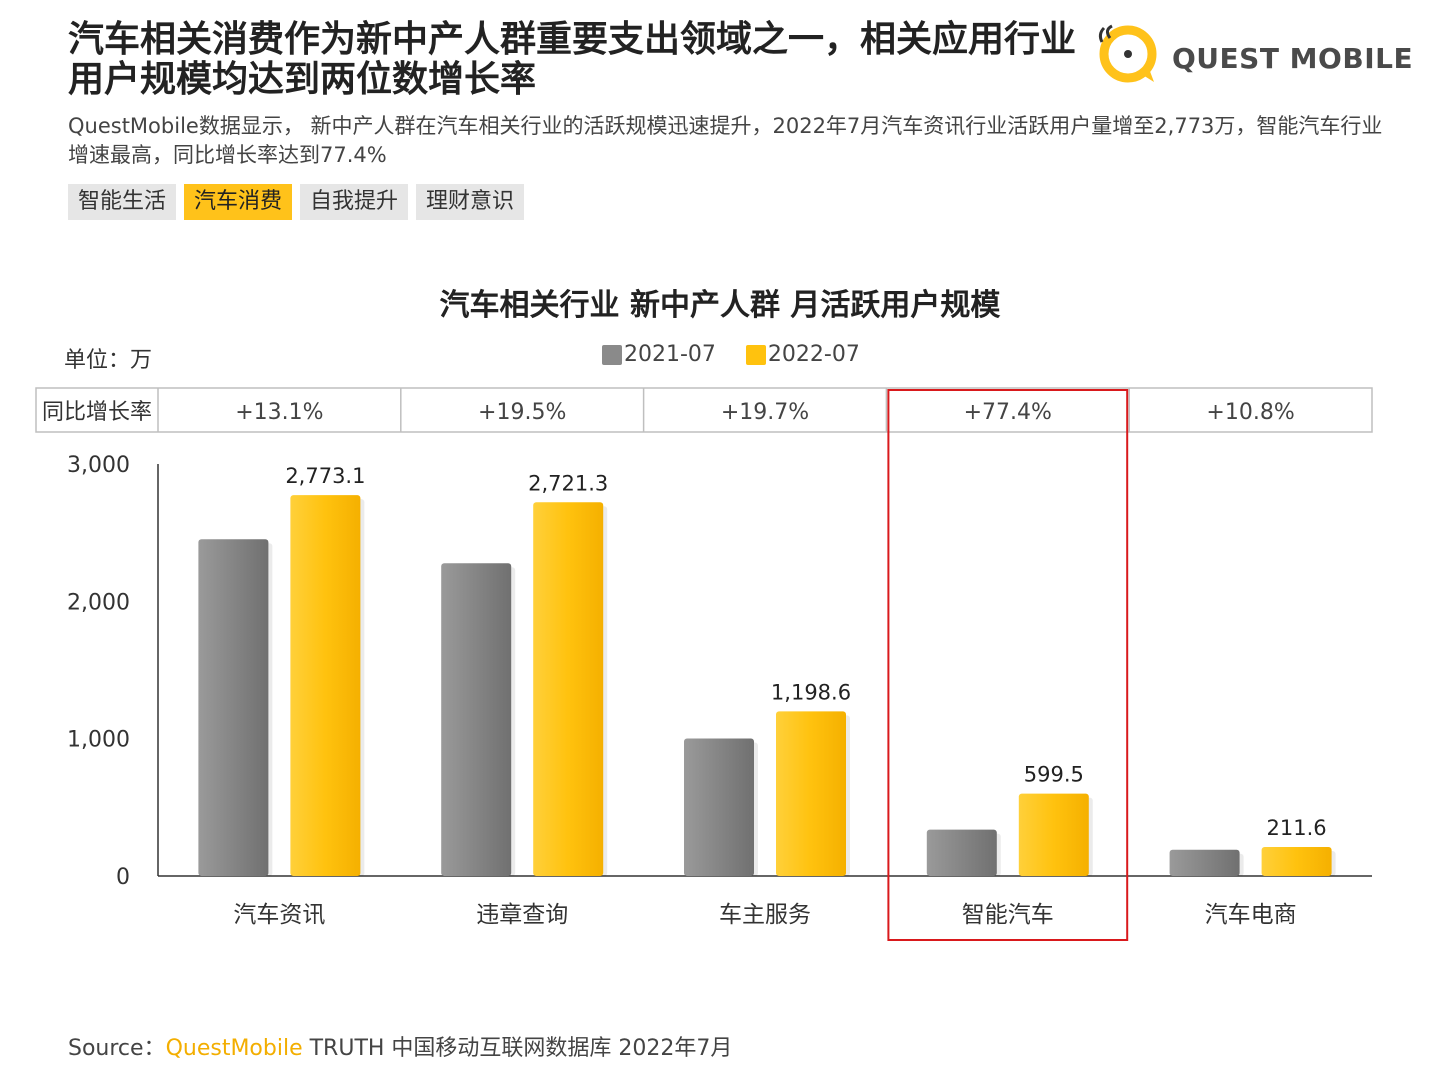 This screenshot has height=1080, width=1440. I want to click on growth-rate-0: +13.1%, so click(279, 412).